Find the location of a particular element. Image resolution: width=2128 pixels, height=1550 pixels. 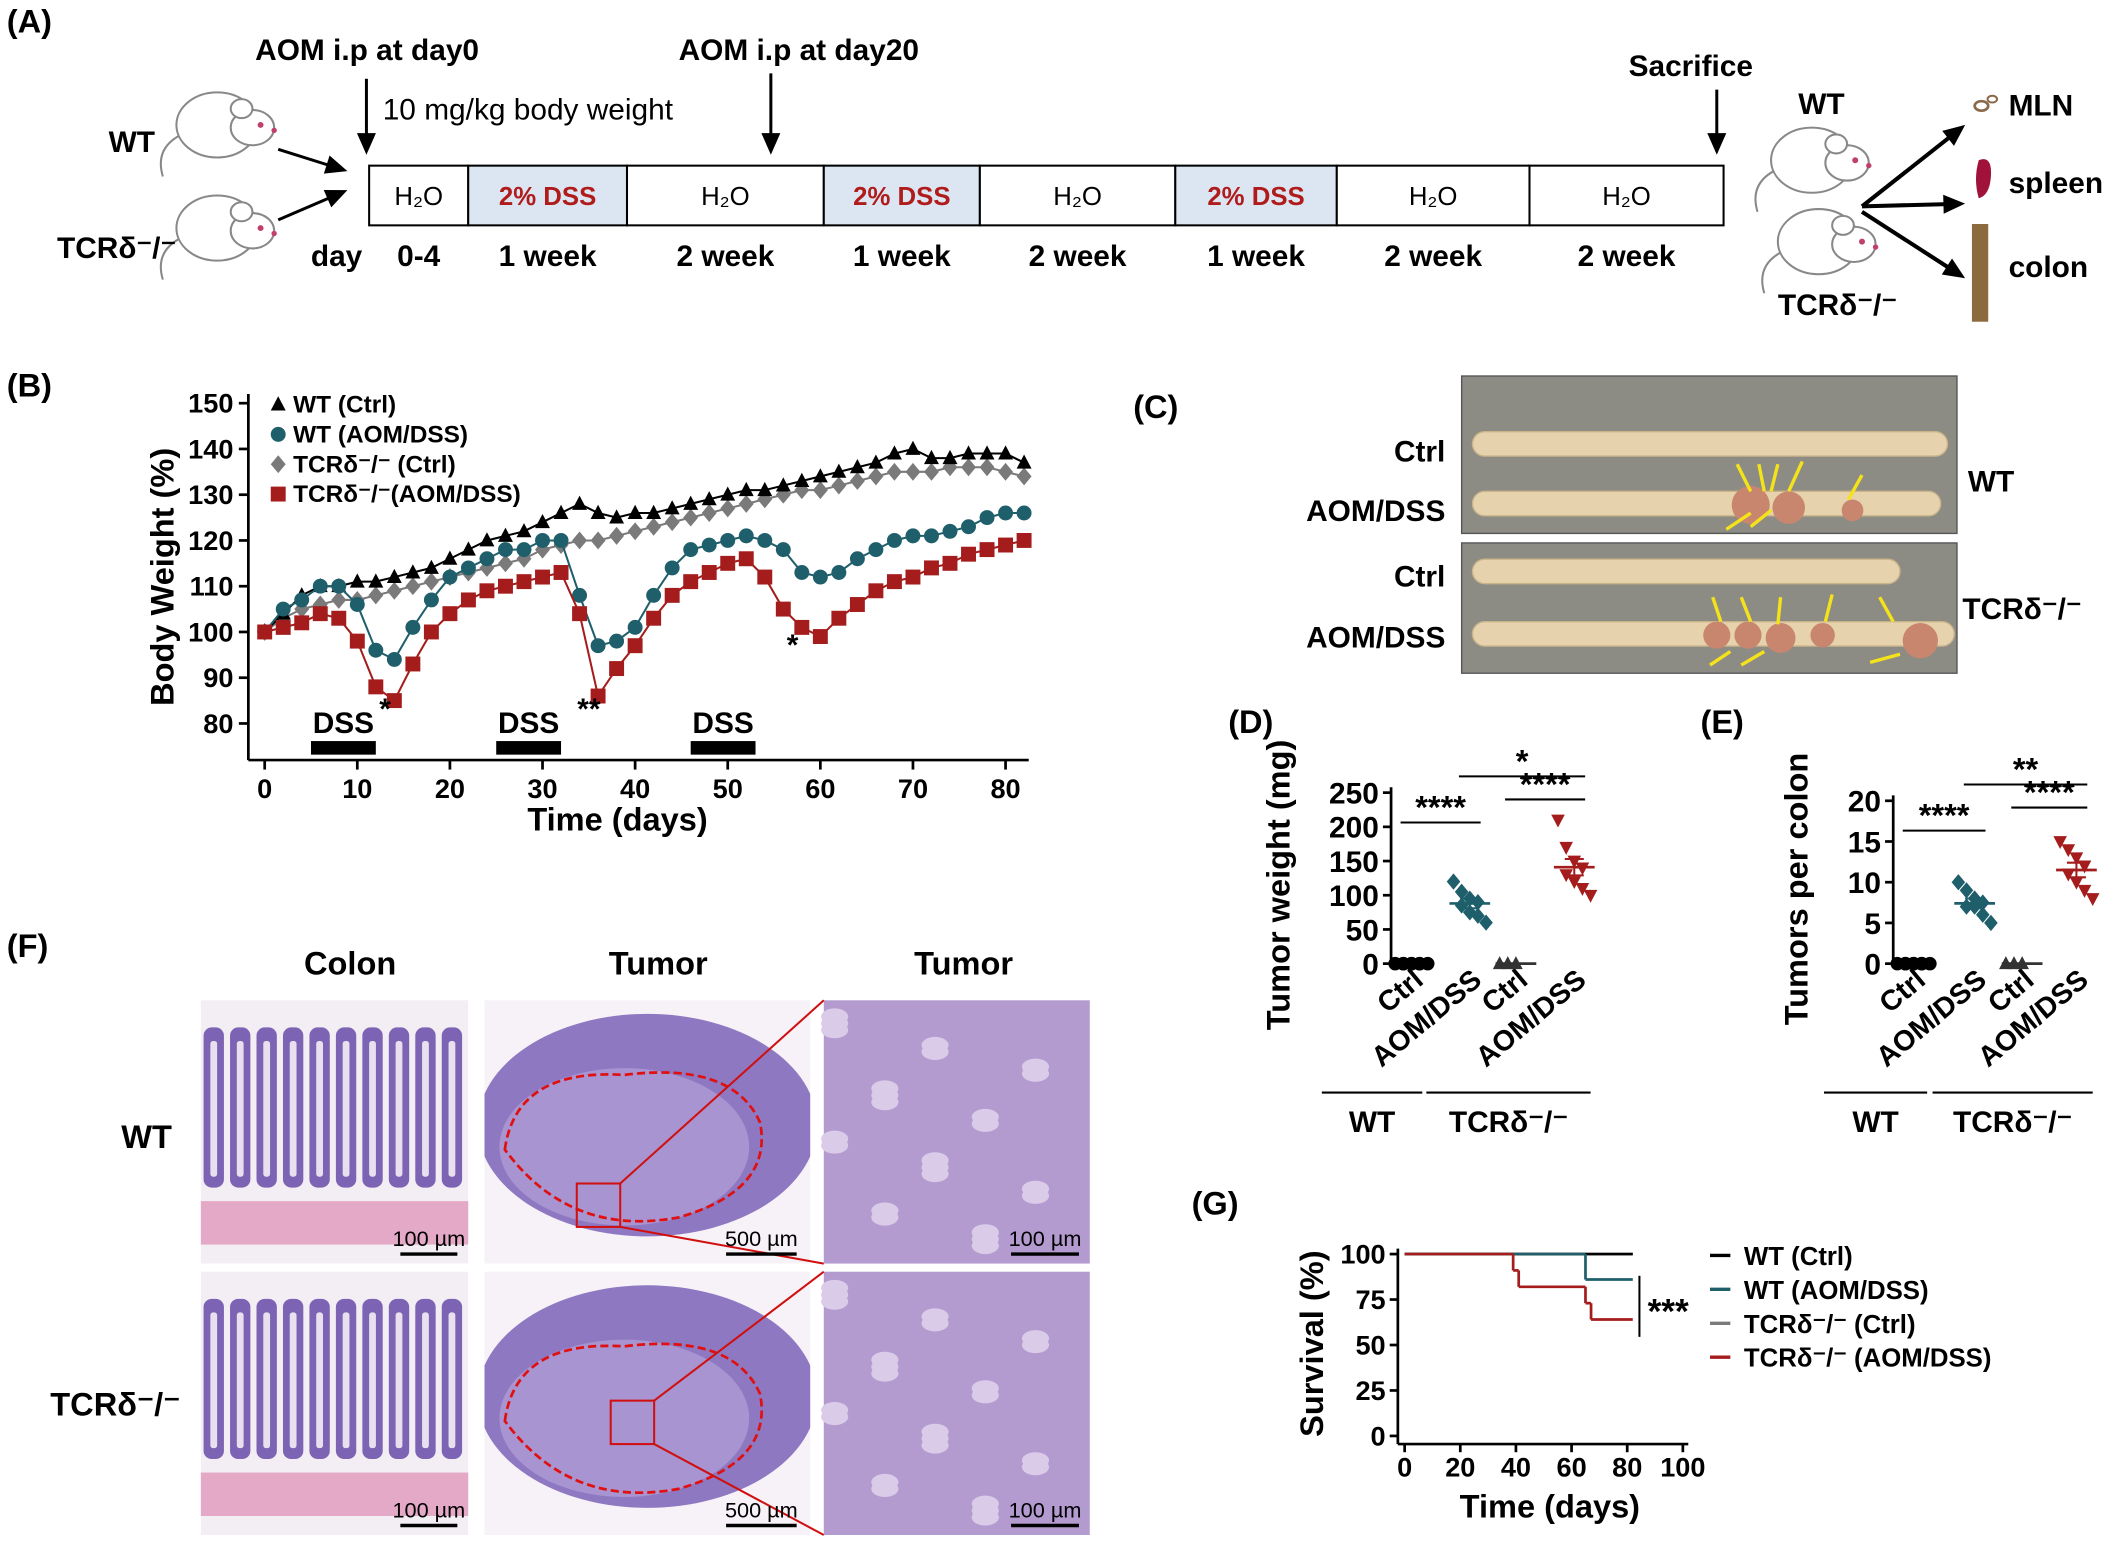

column-header: Colon is located at coordinates (350, 964).